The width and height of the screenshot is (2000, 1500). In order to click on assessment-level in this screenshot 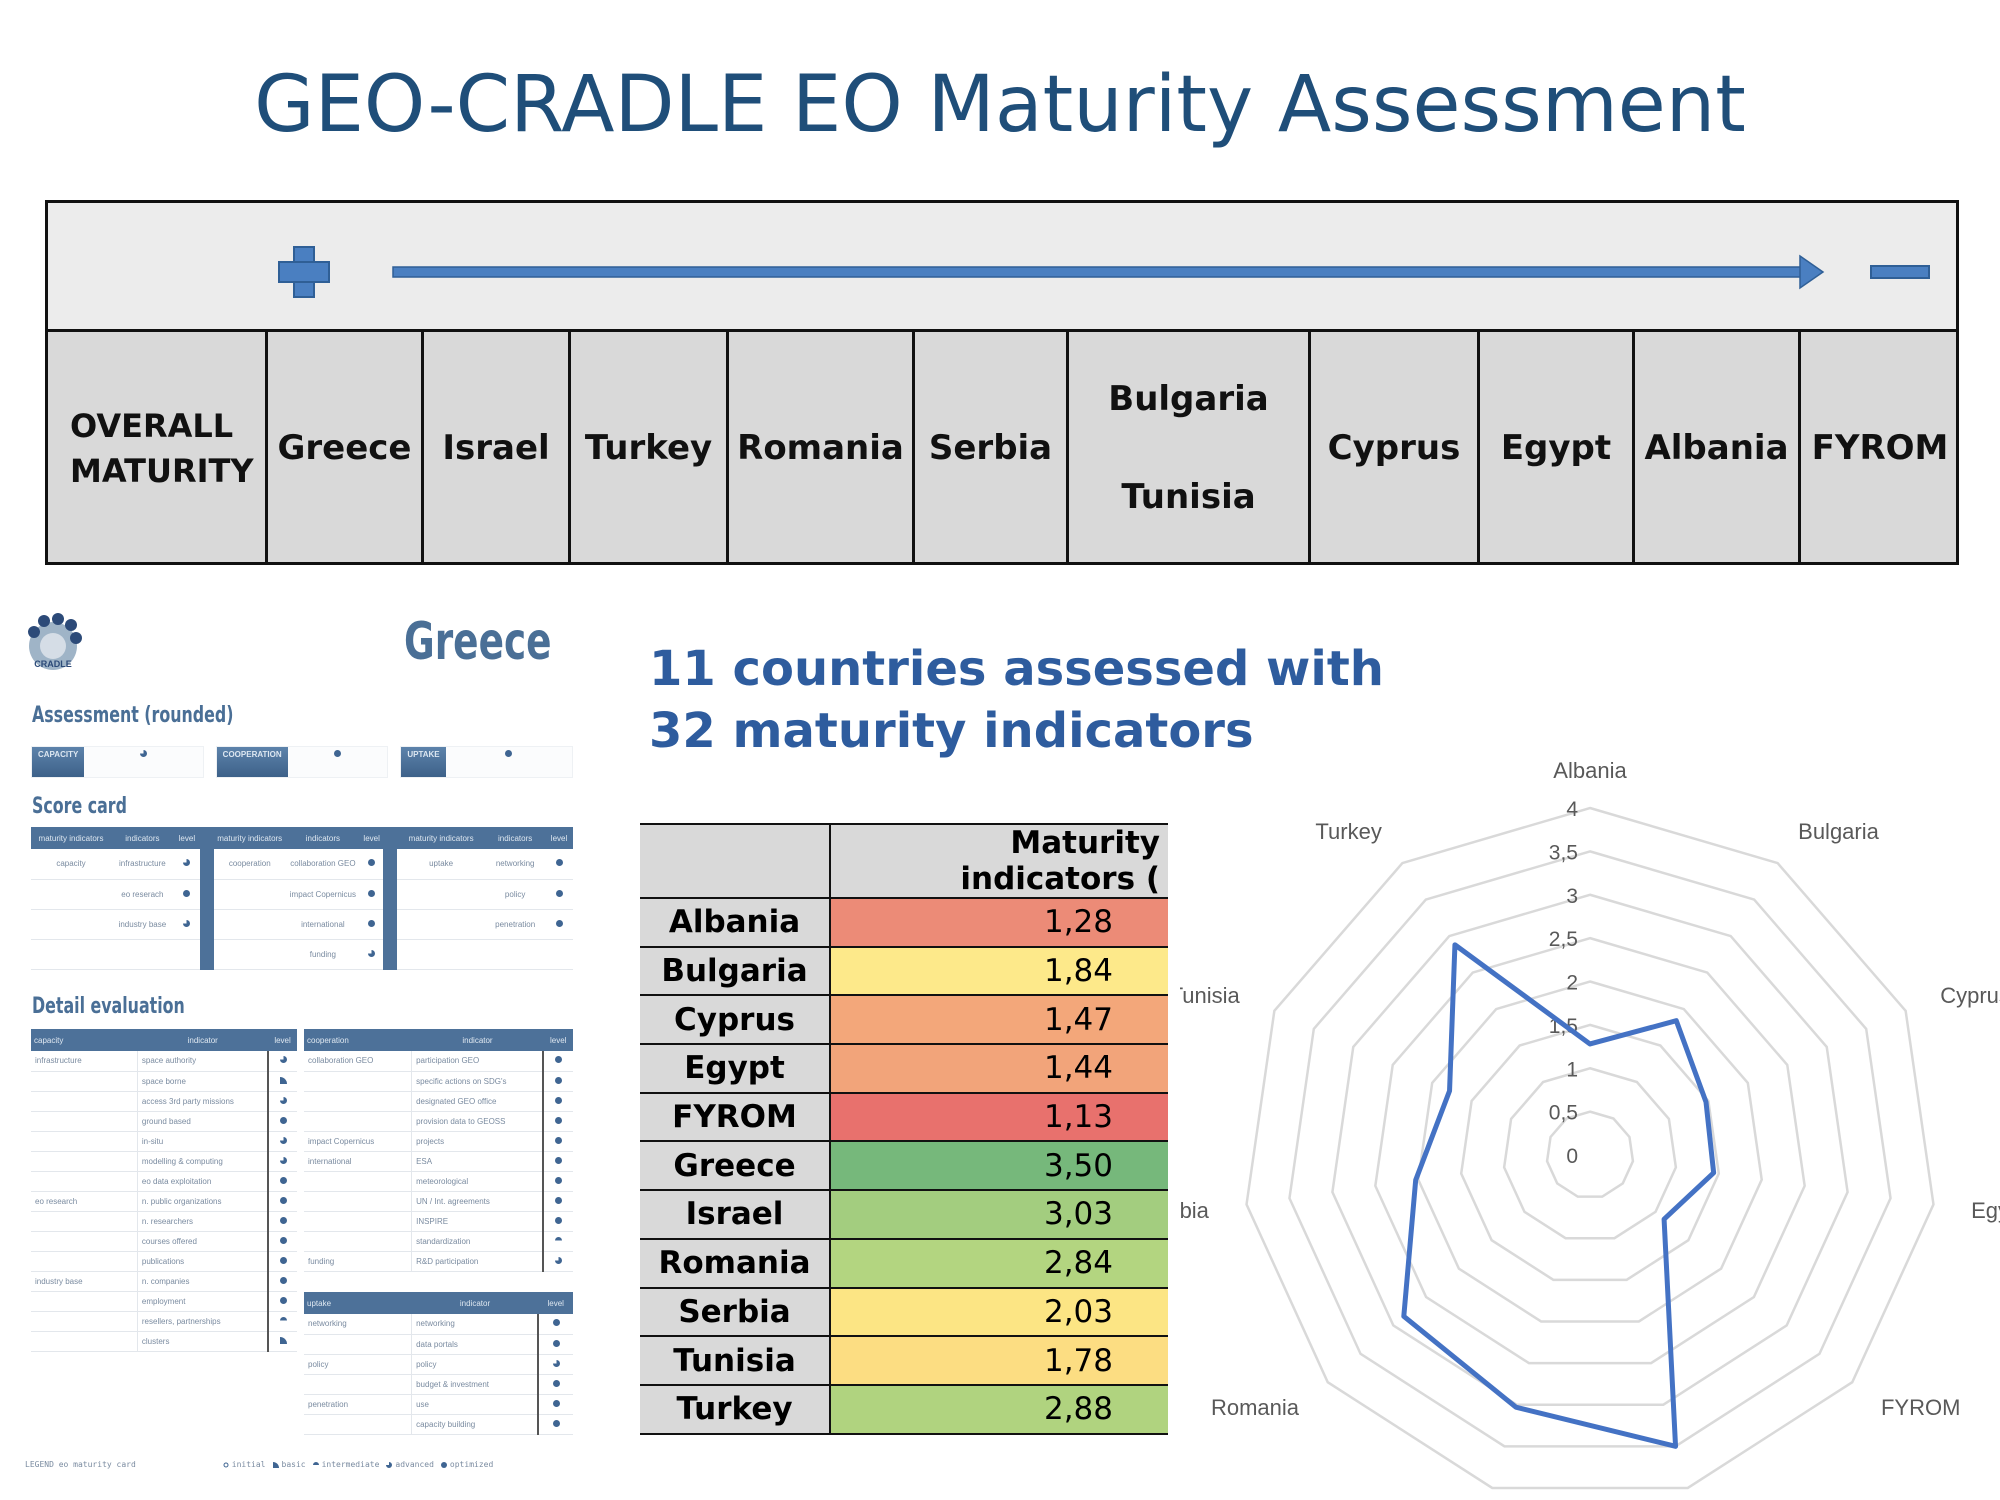, I will do `click(338, 762)`.